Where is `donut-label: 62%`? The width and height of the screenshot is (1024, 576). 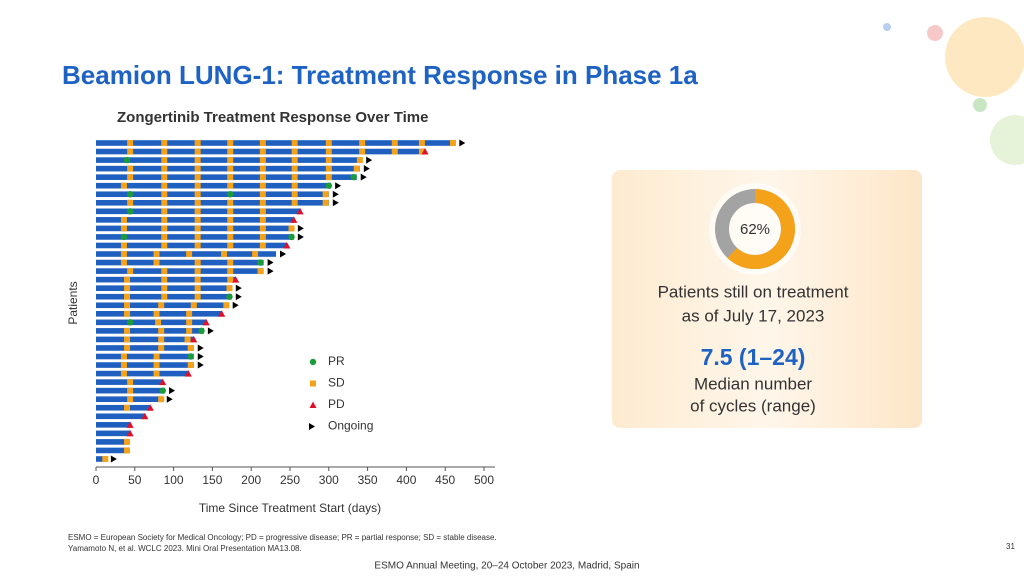 donut-label: 62% is located at coordinates (755, 229).